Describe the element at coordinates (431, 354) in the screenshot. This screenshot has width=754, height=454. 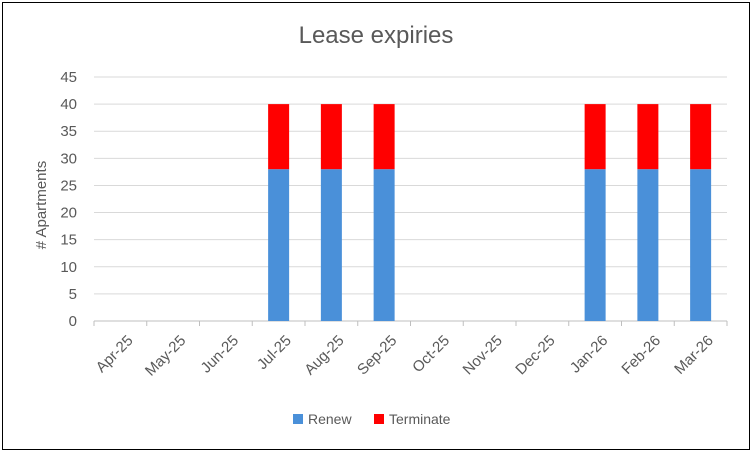
I see `x-tick-label: Oct-25` at that location.